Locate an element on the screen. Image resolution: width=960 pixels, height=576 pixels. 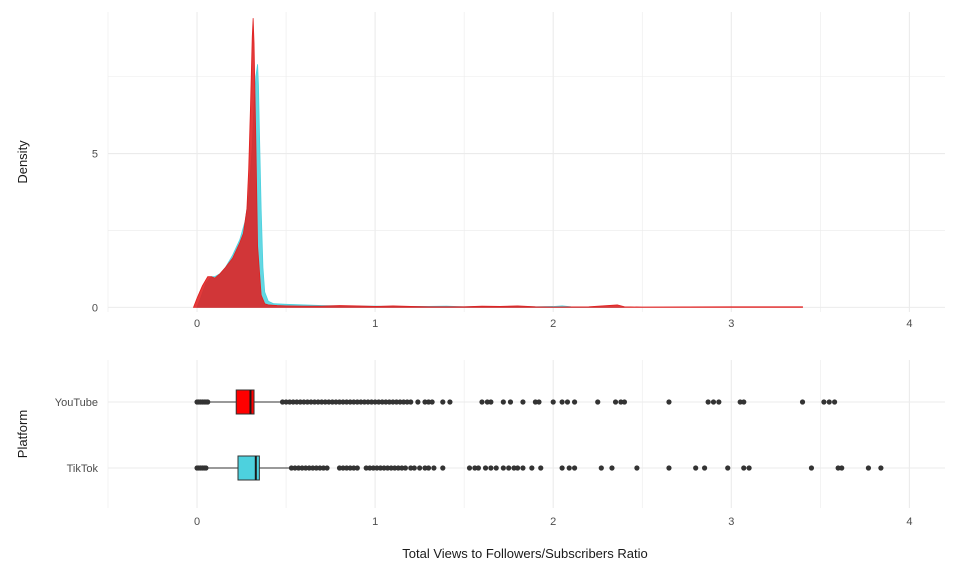
density-y-tick-label: 5 is located at coordinates (95, 155).